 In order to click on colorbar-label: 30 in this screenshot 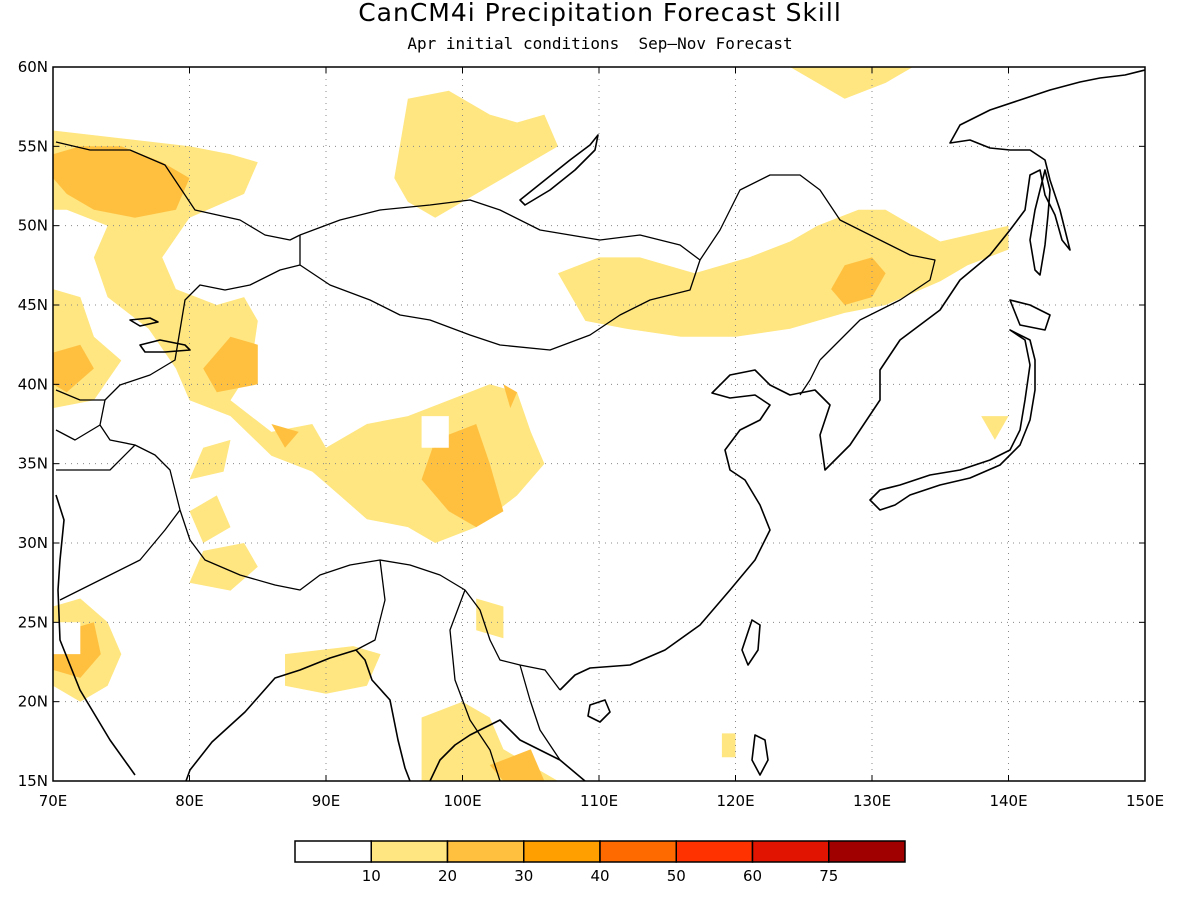, I will do `click(523, 876)`.